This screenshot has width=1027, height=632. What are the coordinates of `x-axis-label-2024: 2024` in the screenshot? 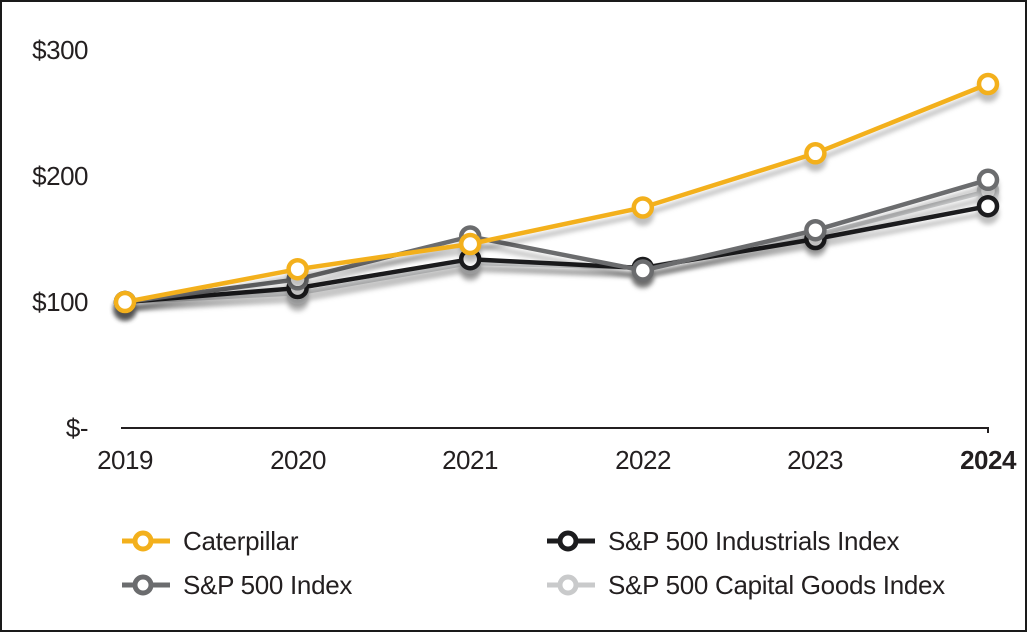 It's located at (988, 460).